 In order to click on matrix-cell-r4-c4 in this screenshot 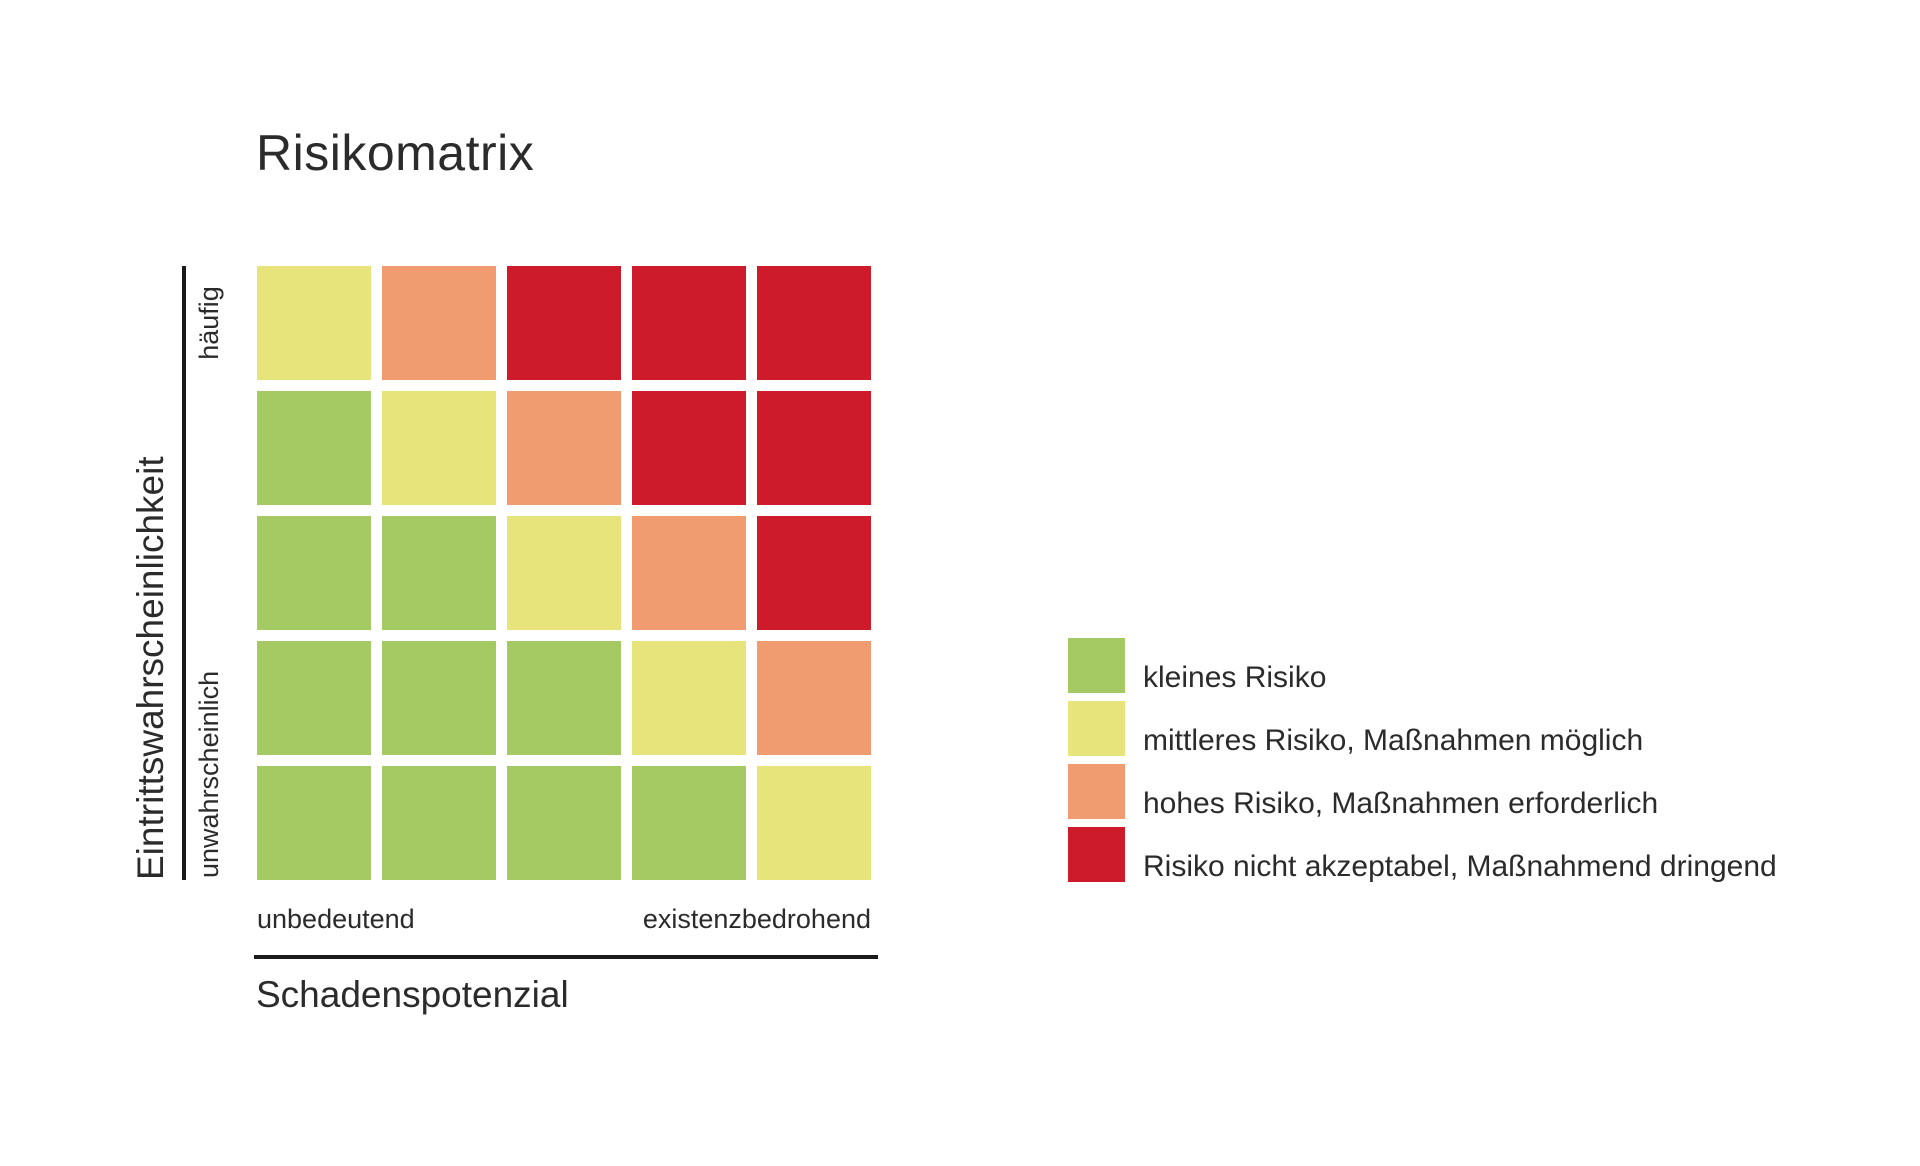, I will do `click(689, 698)`.